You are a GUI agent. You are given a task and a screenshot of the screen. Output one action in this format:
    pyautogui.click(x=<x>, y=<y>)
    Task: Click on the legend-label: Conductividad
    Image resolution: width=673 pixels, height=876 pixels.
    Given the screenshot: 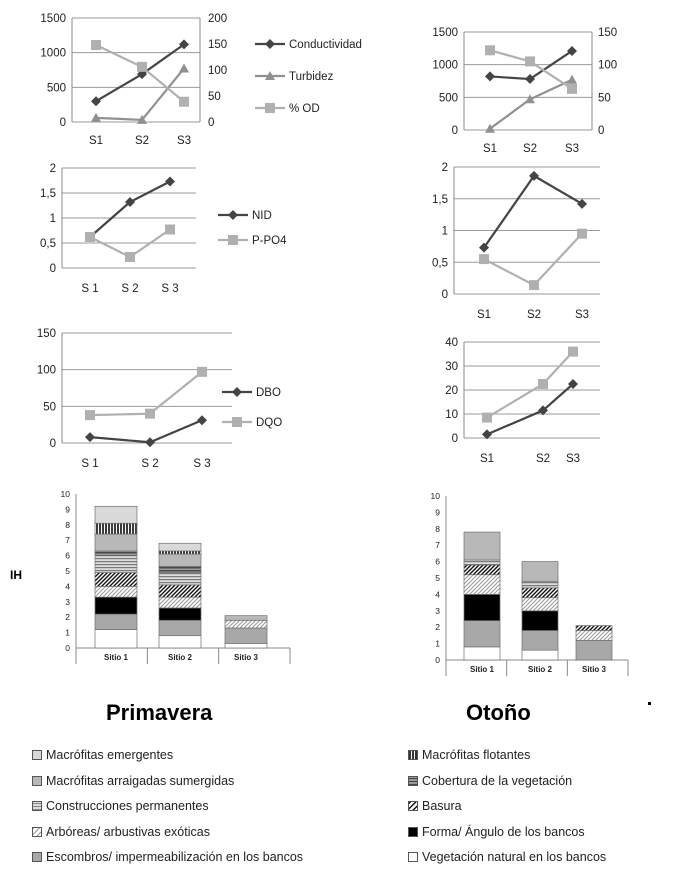 What is the action you would take?
    pyautogui.click(x=325, y=45)
    